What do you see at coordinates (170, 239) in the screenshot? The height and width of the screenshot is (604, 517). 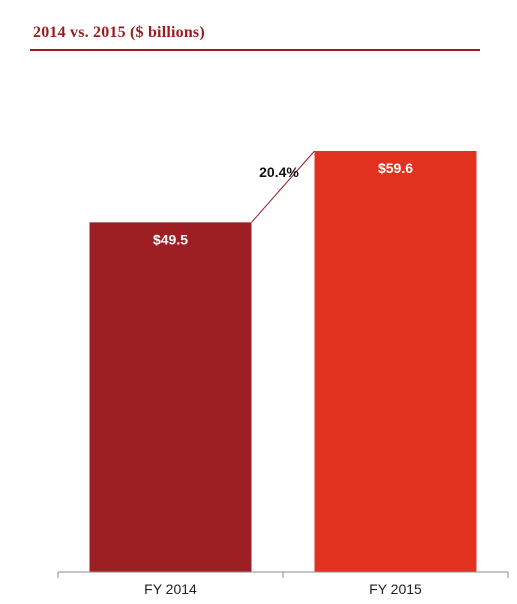 I see `data-label: $49.5` at bounding box center [170, 239].